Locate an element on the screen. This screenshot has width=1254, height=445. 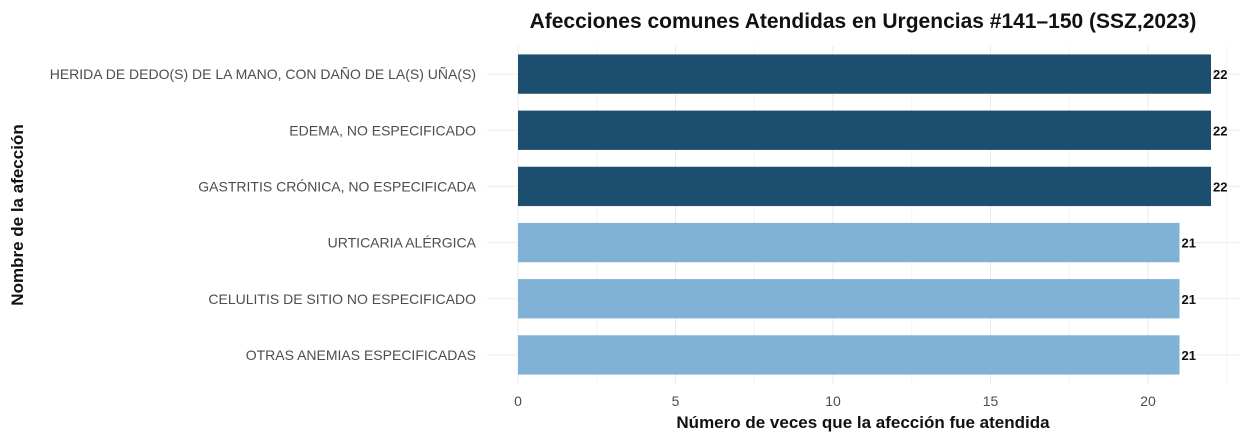
x-tick-label: 0 is located at coordinates (518, 401).